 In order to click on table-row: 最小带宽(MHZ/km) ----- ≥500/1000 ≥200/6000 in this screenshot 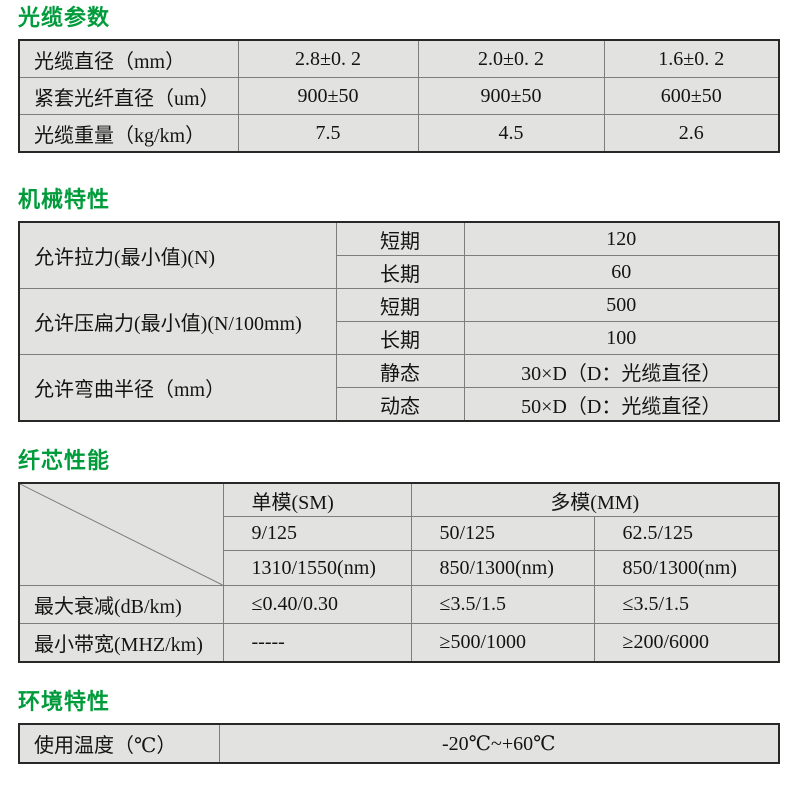, I will do `click(399, 643)`.